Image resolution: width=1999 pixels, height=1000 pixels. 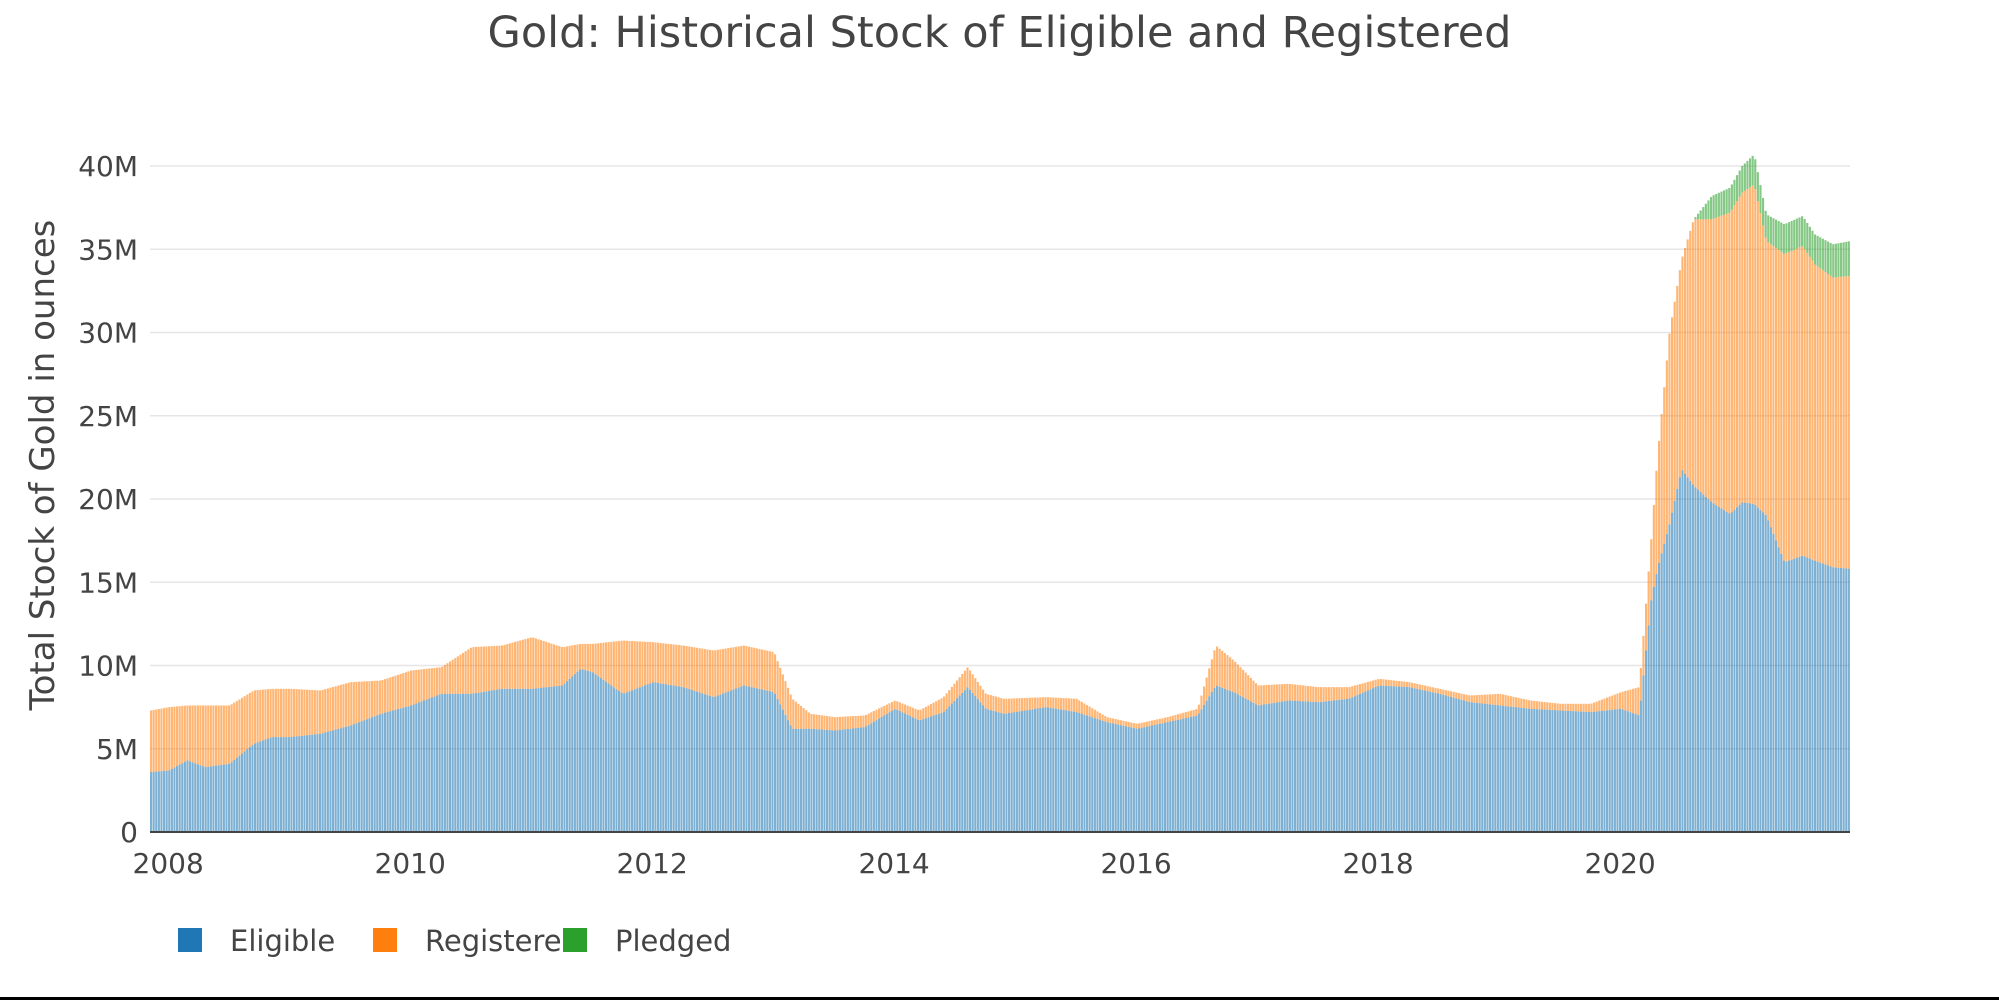 What do you see at coordinates (256, 941) in the screenshot?
I see `legend-item-eligible: Eligible` at bounding box center [256, 941].